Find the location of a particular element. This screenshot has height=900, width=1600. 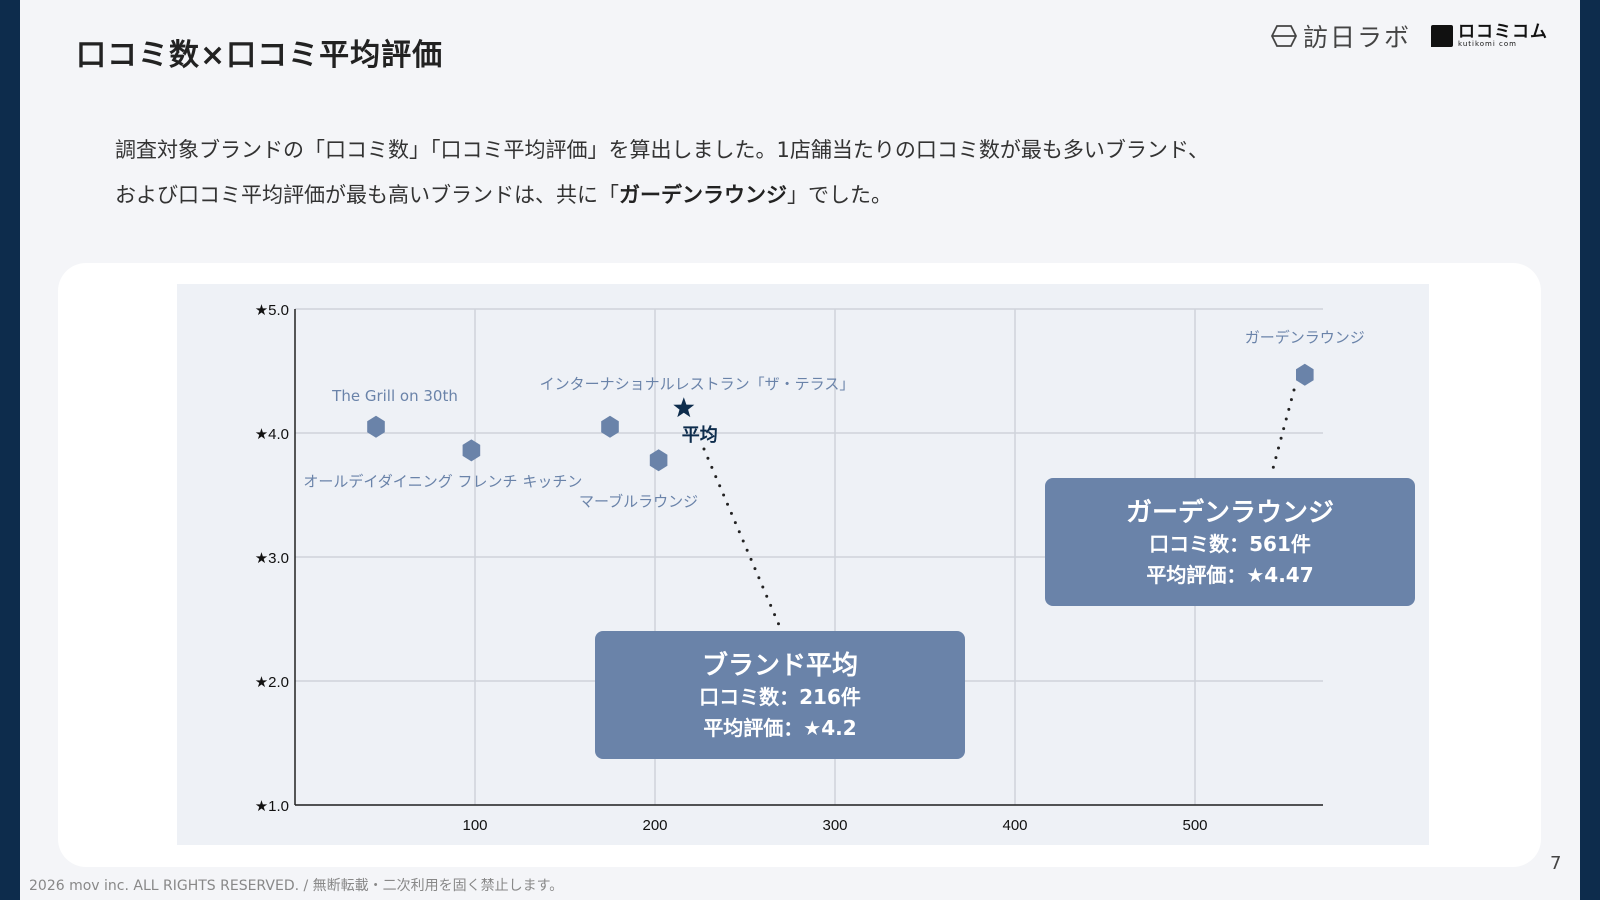

kutikomi-bubble-icon is located at coordinates (1442, 36).